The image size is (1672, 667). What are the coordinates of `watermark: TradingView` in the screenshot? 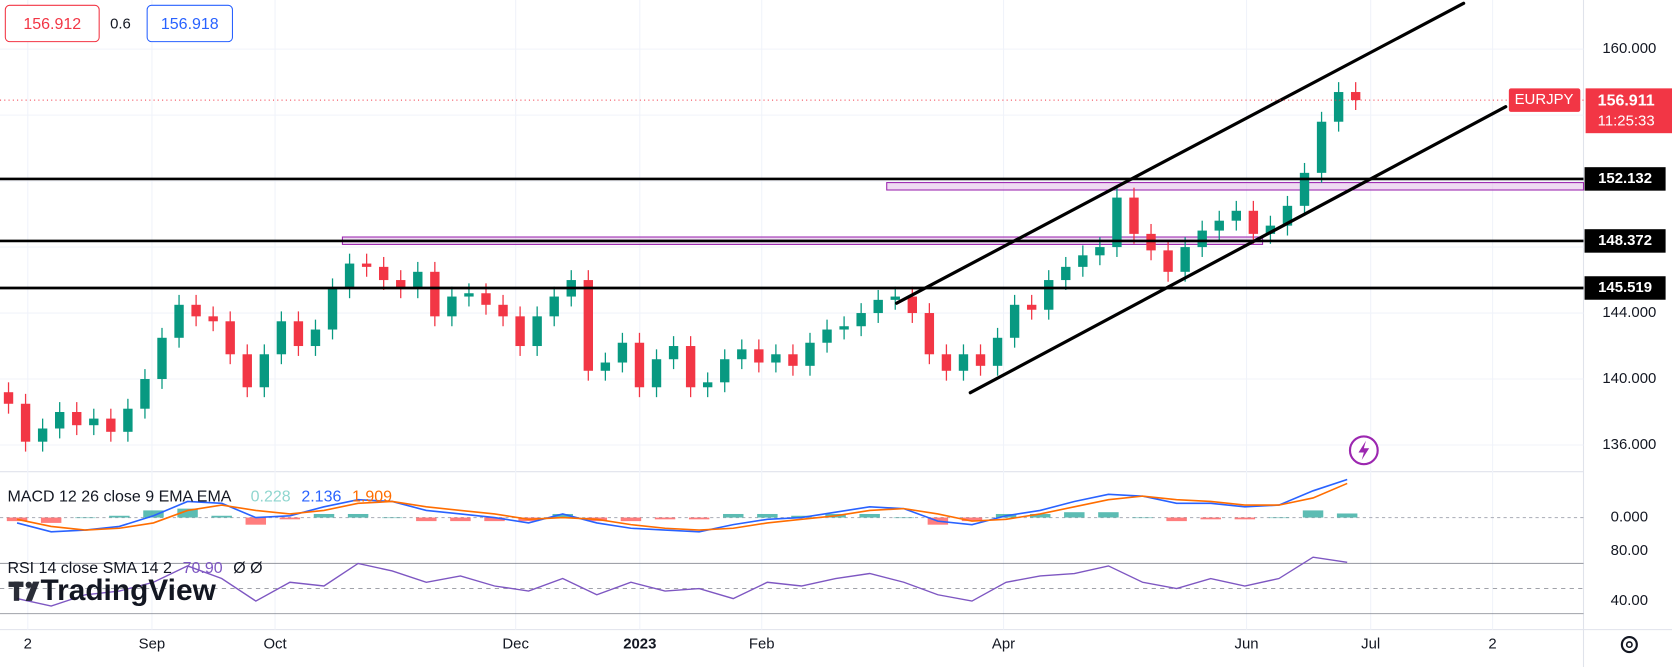 It's located at (129, 590).